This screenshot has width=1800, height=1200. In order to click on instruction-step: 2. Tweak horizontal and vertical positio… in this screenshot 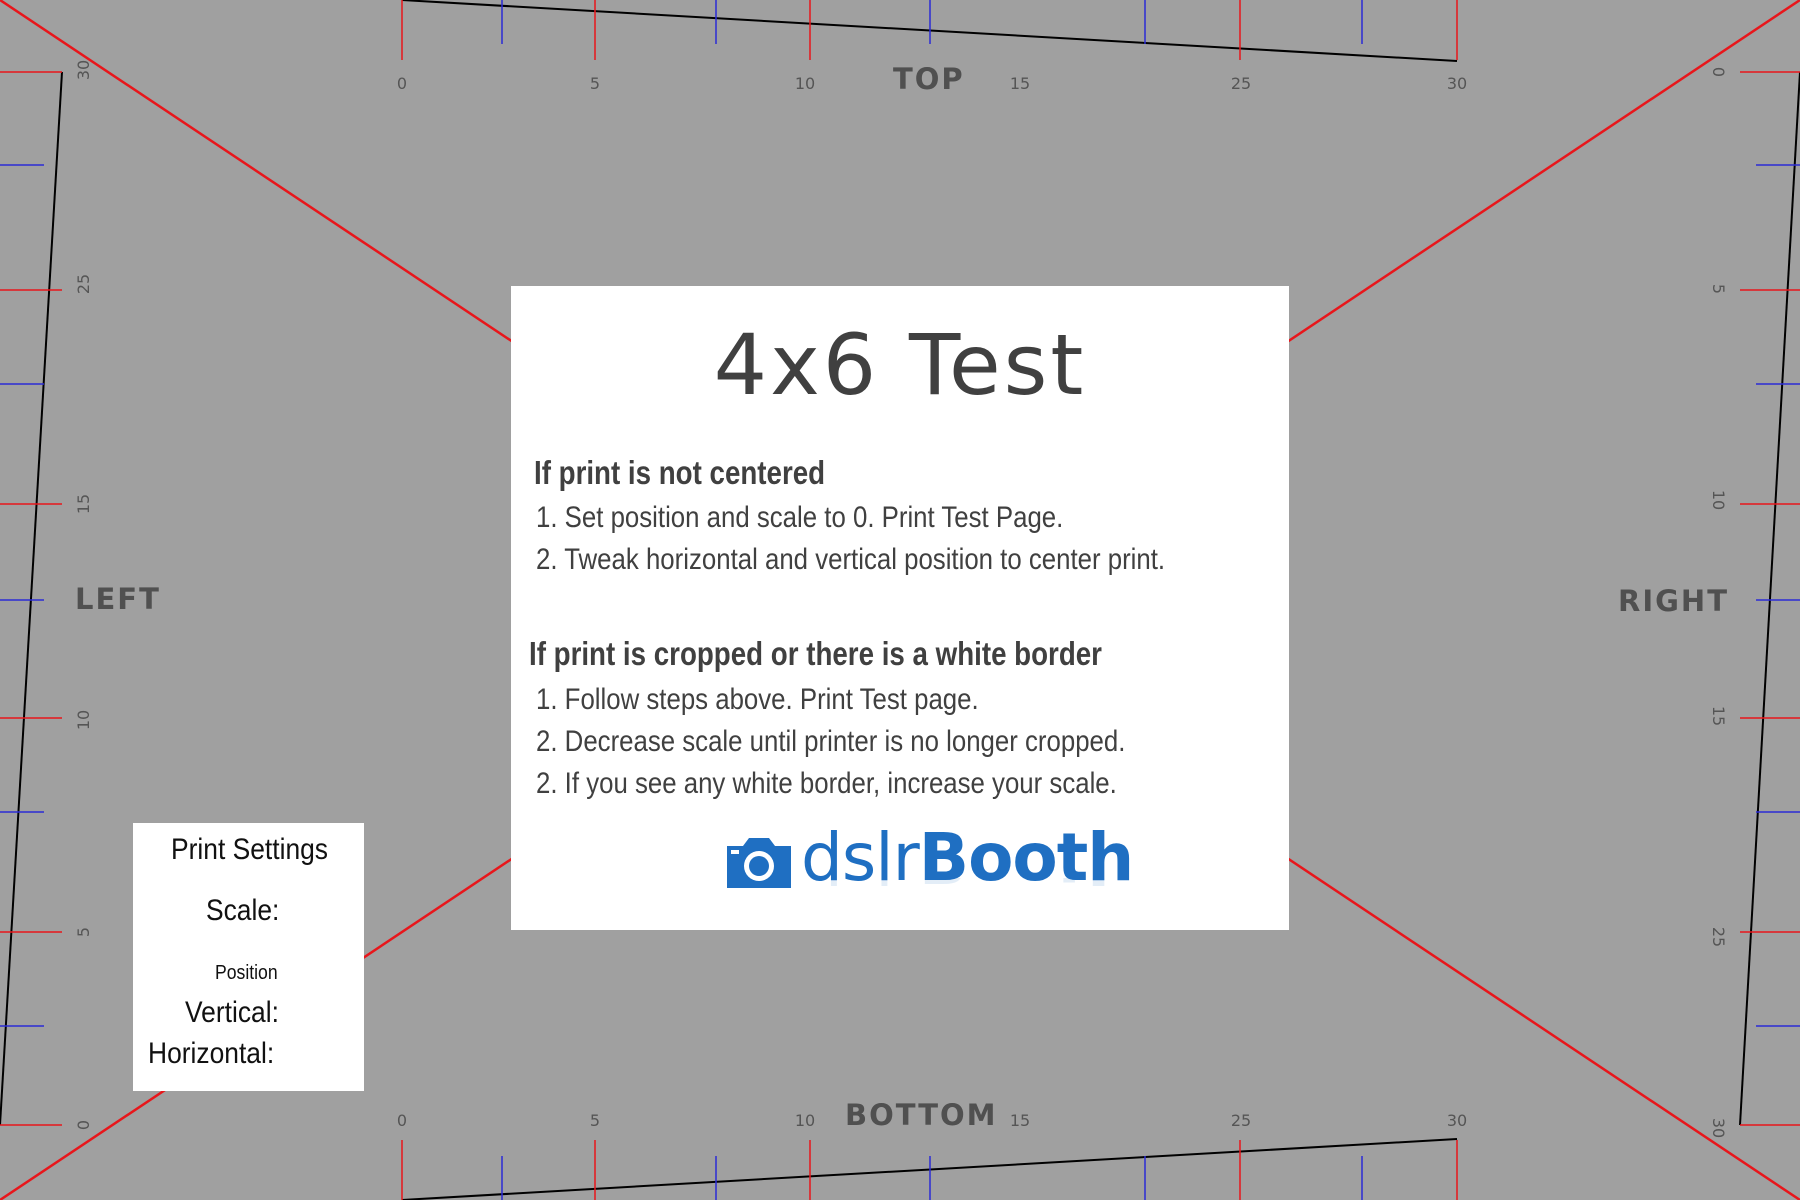, I will do `click(851, 559)`.